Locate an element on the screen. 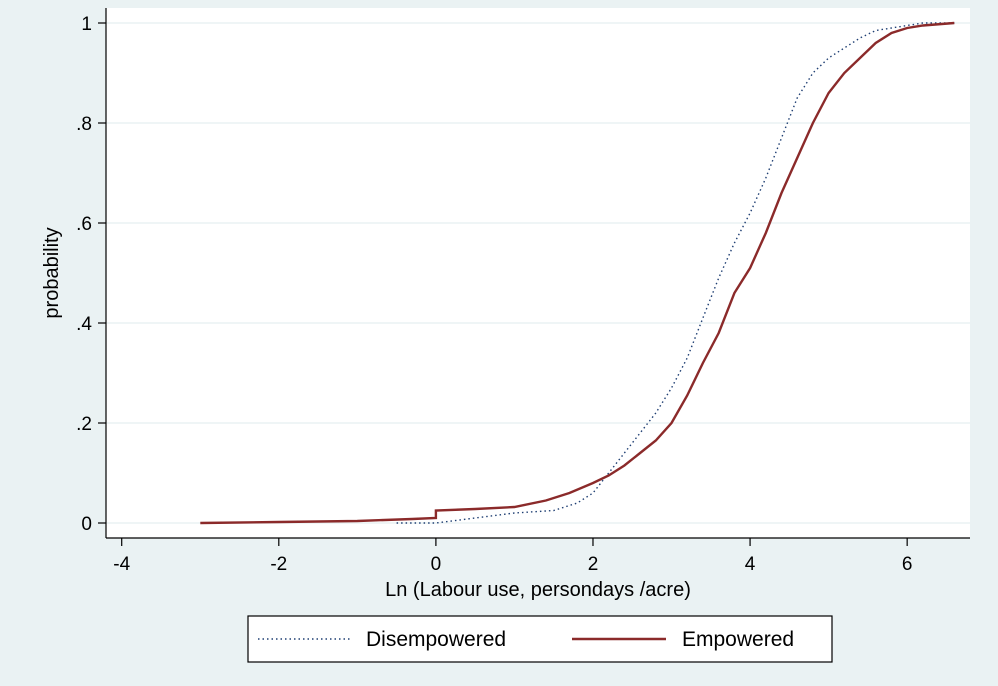 The height and width of the screenshot is (686, 998). y-tick-label: .2 is located at coordinates (84, 424).